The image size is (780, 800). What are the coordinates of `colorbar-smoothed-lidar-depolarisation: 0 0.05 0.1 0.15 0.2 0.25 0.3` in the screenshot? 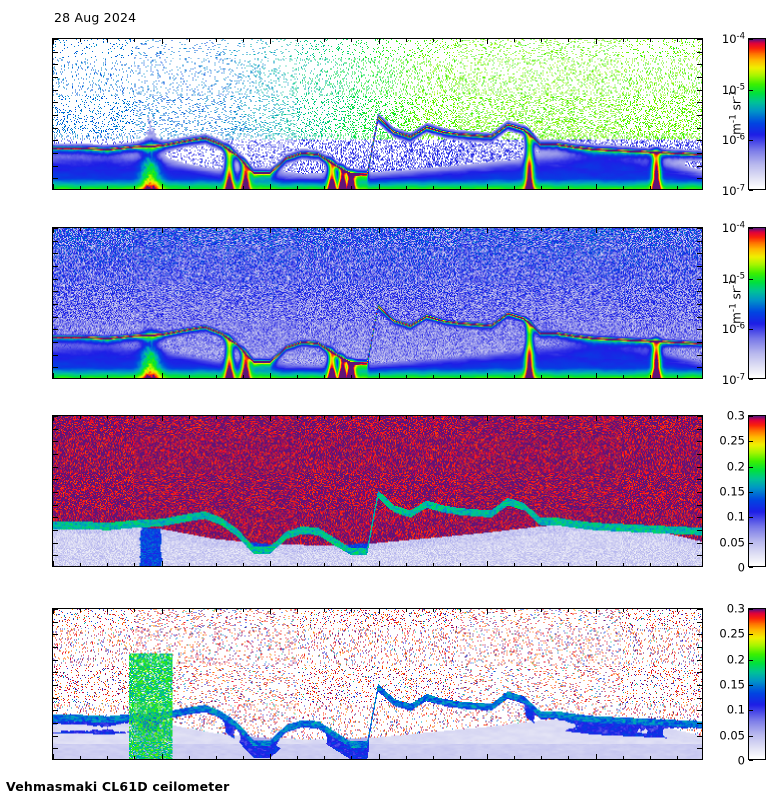 It's located at (742, 684).